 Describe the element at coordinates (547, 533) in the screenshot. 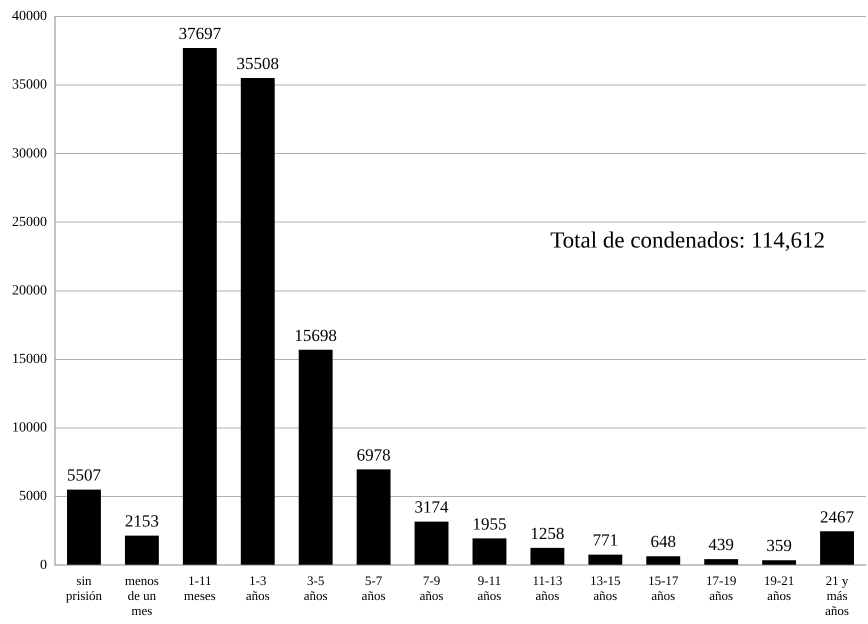

I see `data-label: 1258` at that location.